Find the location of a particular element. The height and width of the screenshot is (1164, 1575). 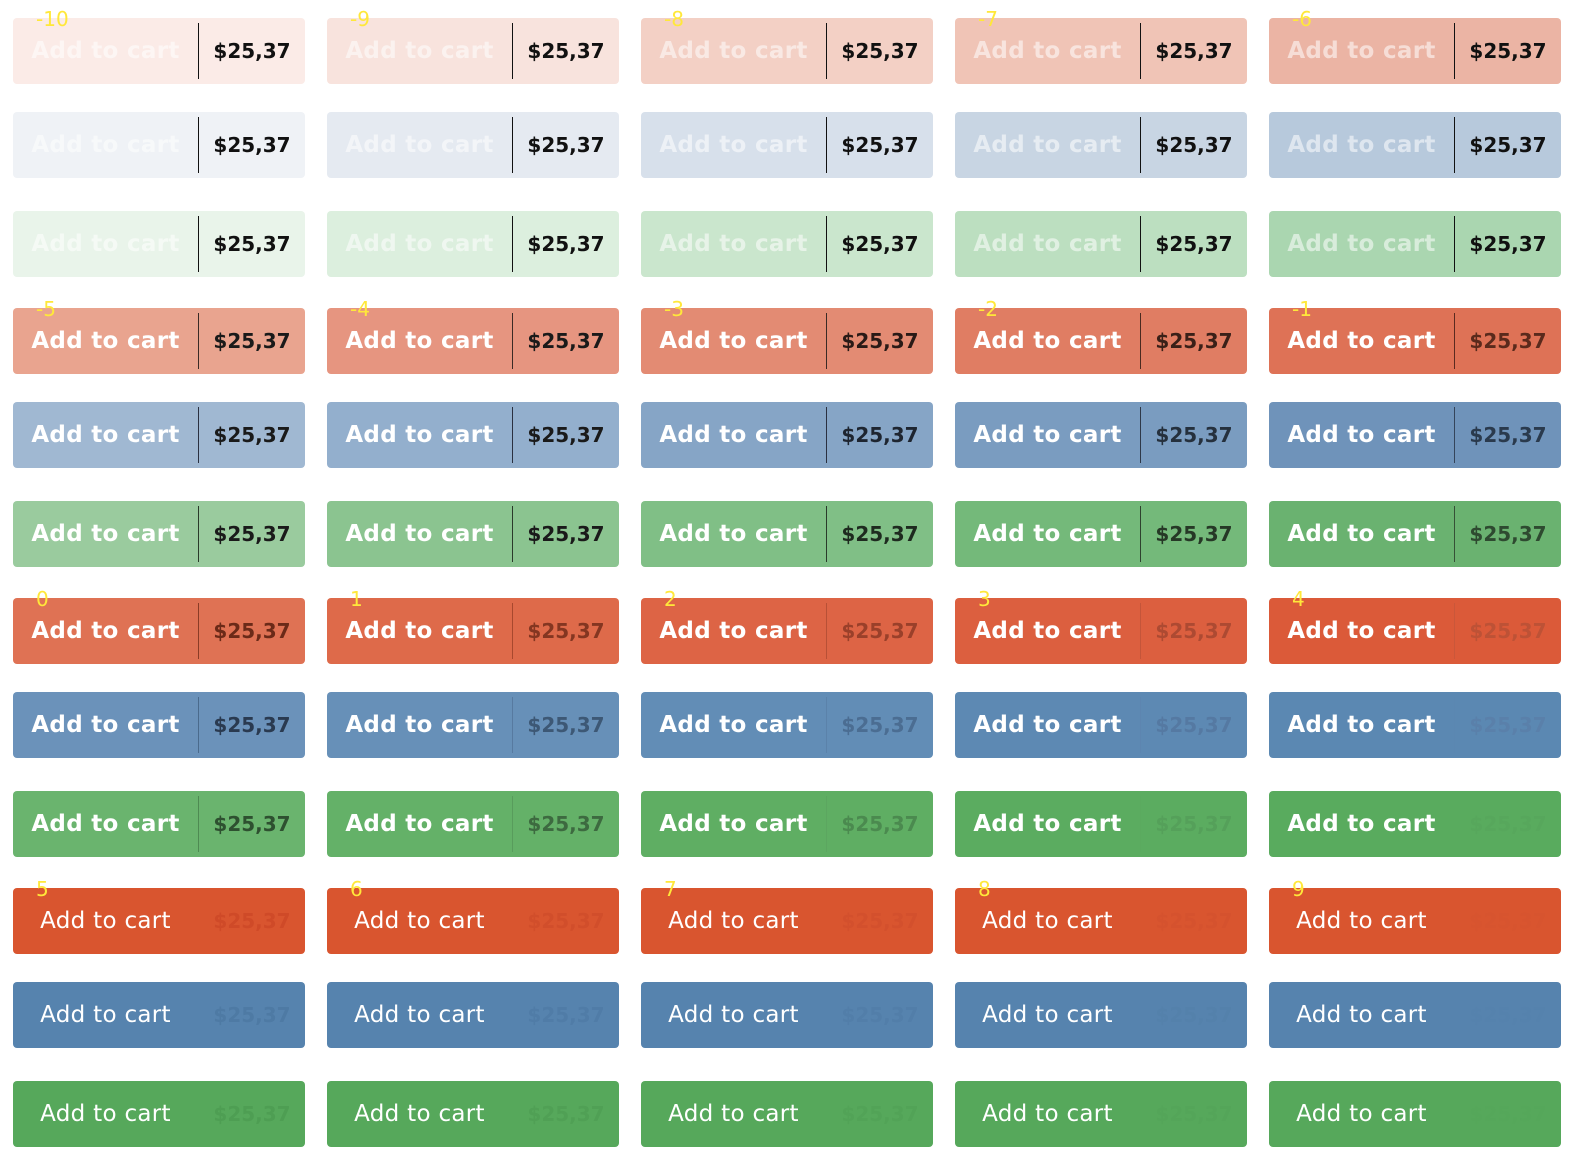

add-to-cart-button: Add to cart $25,37 -4 is located at coordinates (473, 336).